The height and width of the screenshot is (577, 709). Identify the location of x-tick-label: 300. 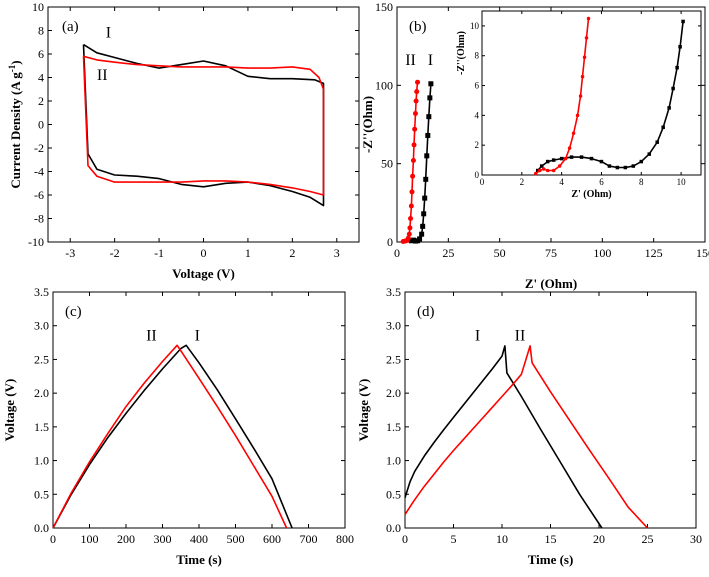
(163, 539).